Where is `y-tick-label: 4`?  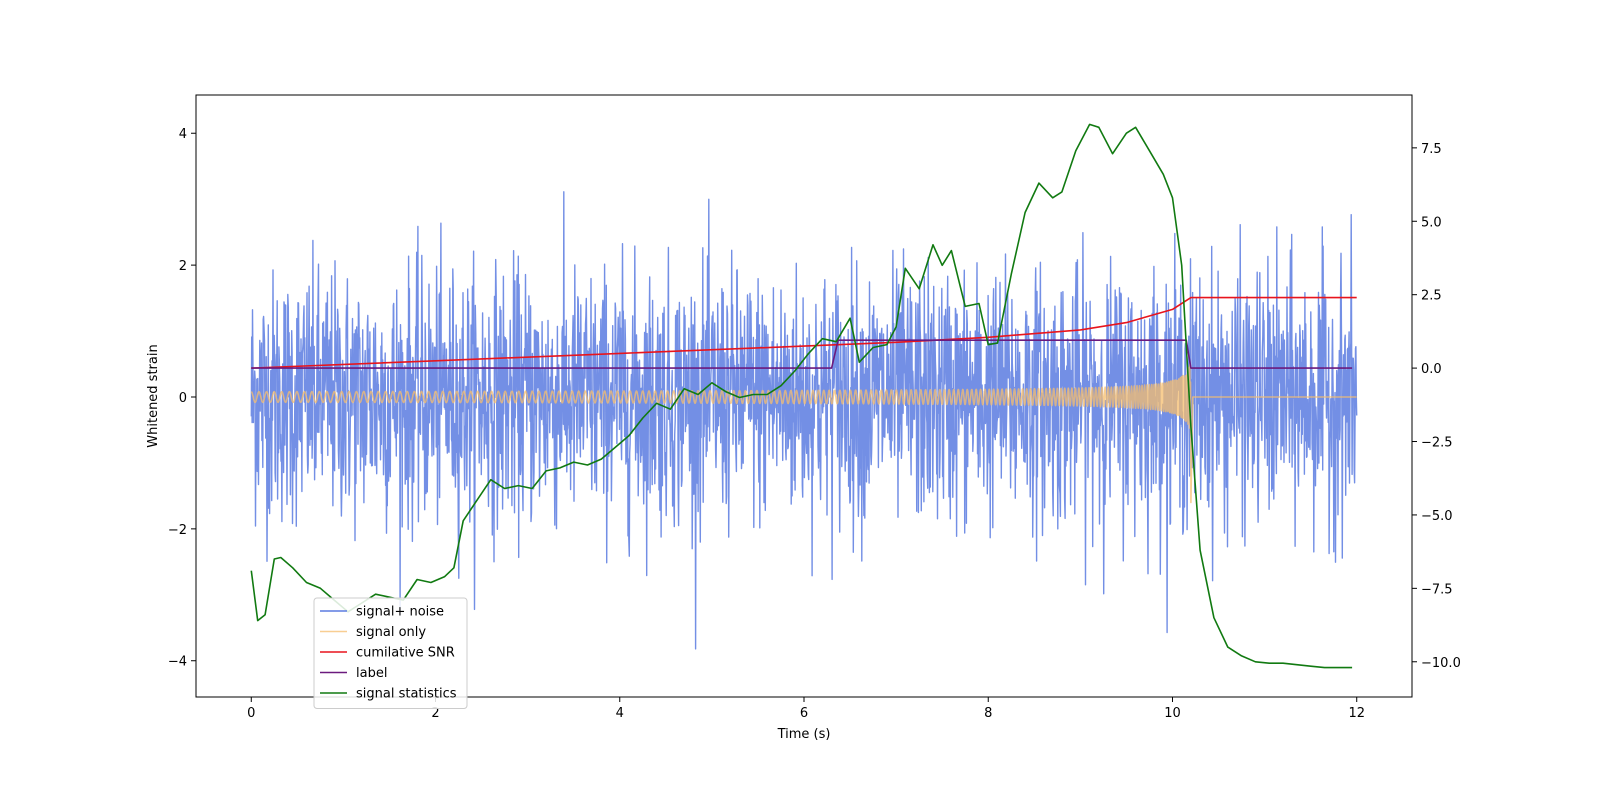
y-tick-label: 4 is located at coordinates (183, 134).